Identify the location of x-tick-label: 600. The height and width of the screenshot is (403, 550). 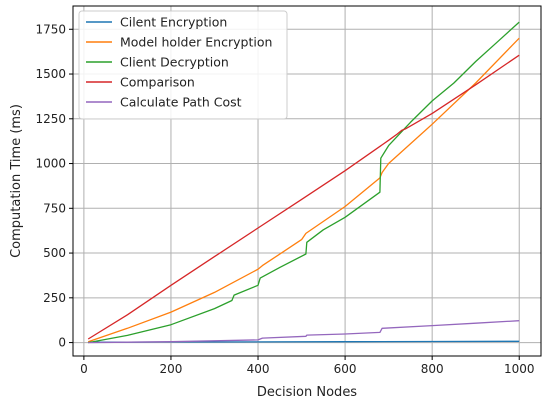
(345, 369).